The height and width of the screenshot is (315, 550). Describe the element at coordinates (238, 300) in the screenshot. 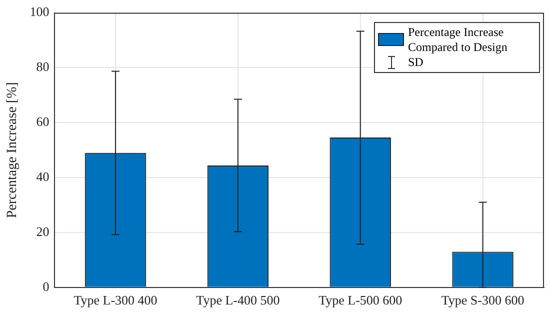

I see `x-tick-label: Type L-400 500` at that location.